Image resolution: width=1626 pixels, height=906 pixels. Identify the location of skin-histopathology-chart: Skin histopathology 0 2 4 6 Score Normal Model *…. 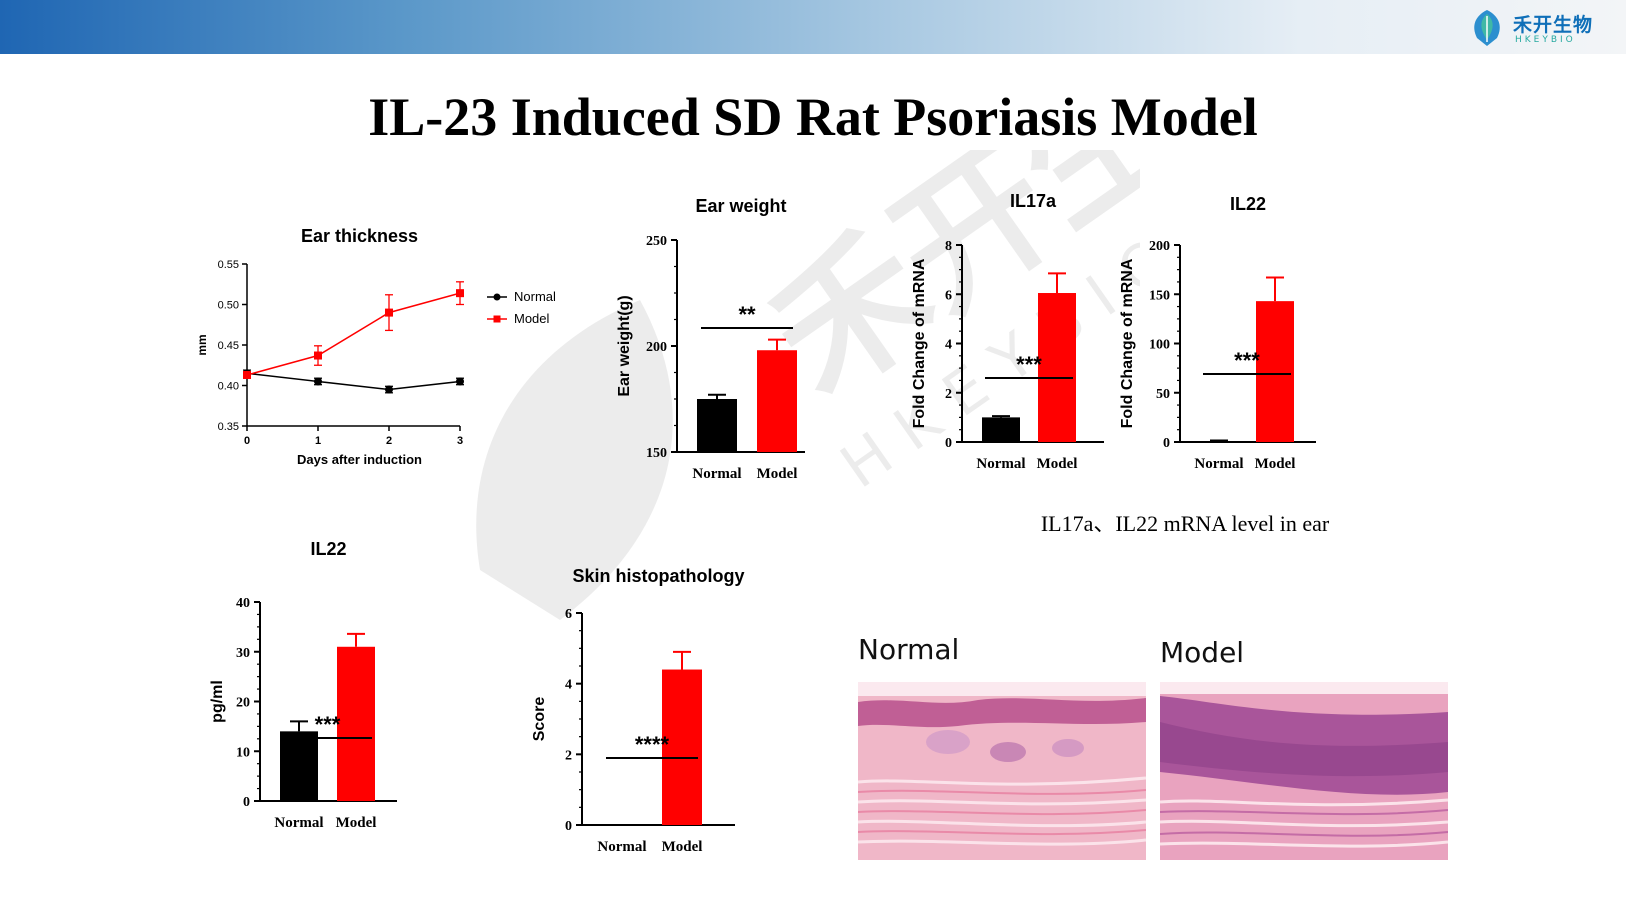
(638, 710).